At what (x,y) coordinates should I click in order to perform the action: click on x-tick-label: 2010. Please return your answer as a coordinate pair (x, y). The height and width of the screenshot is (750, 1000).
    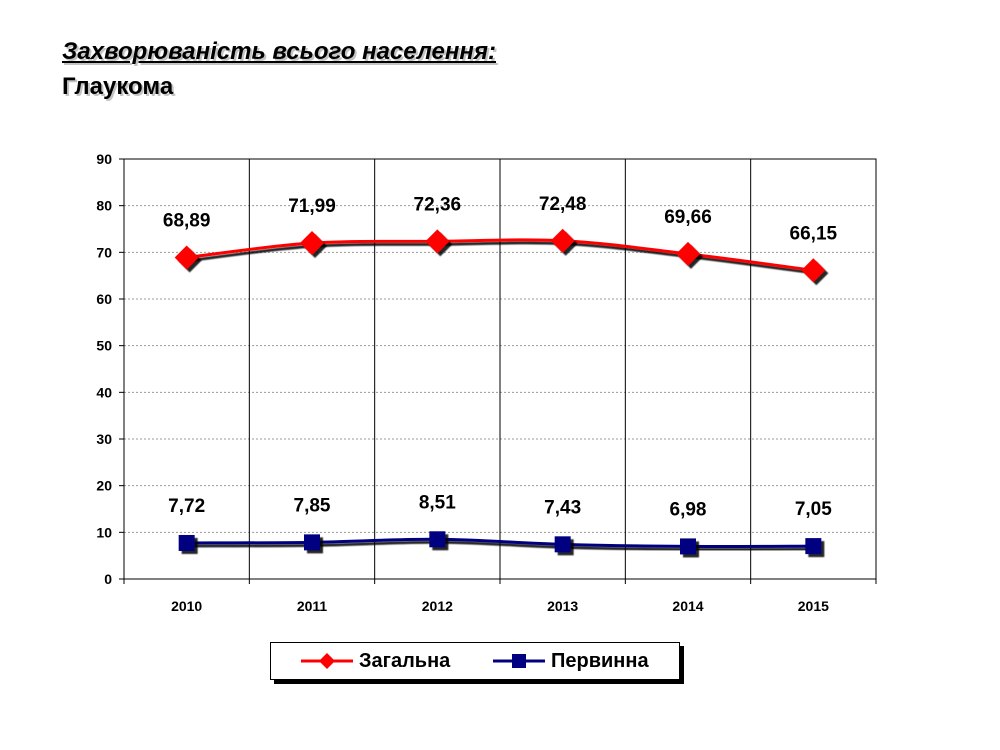
    Looking at the image, I should click on (186, 606).